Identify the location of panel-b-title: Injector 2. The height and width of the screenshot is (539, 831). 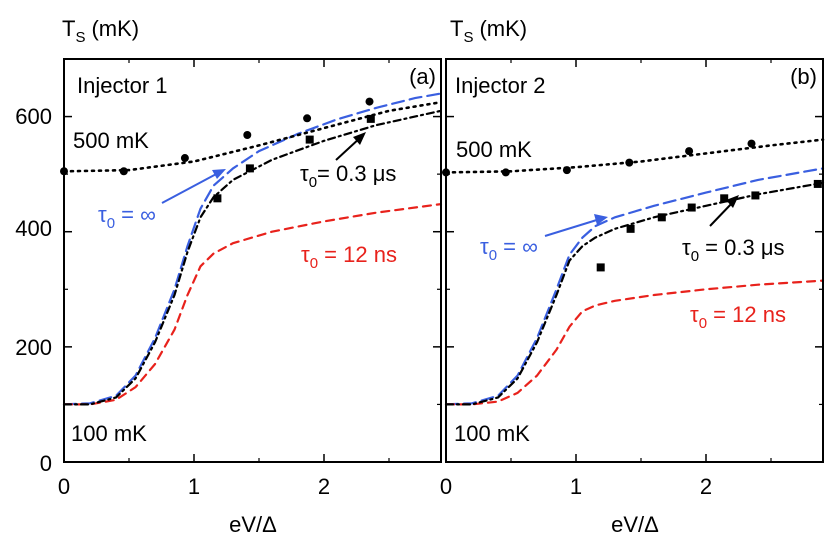
(500, 85).